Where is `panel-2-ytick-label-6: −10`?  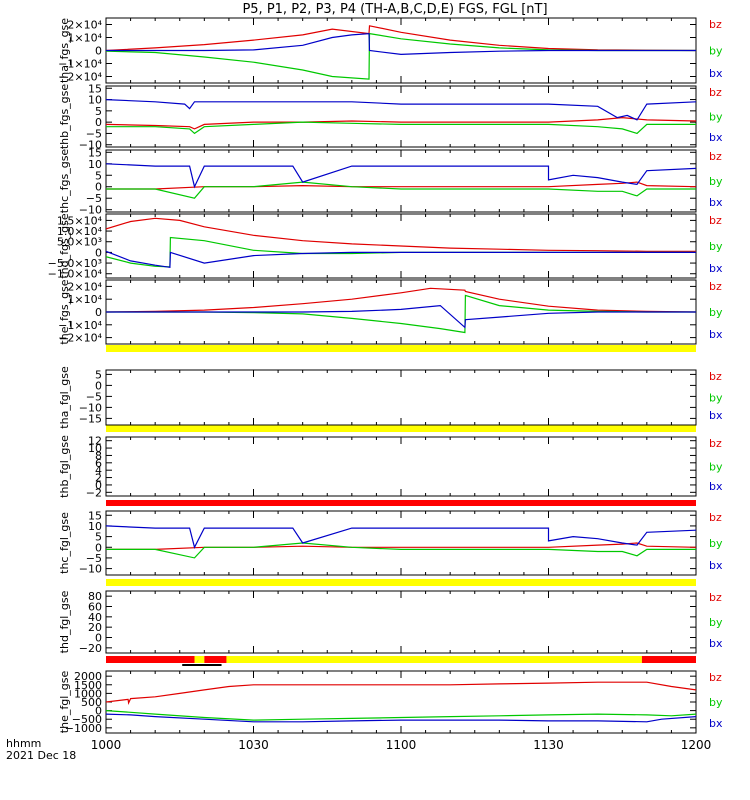 panel-2-ytick-label-6: −10 is located at coordinates (90, 145).